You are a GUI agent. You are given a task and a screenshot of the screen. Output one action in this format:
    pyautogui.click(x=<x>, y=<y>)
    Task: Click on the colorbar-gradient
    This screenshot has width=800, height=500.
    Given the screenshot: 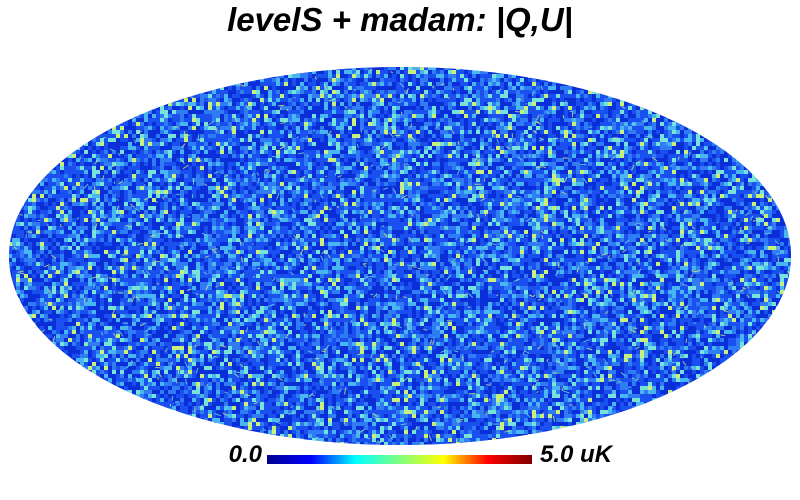 What is the action you would take?
    pyautogui.click(x=399, y=459)
    